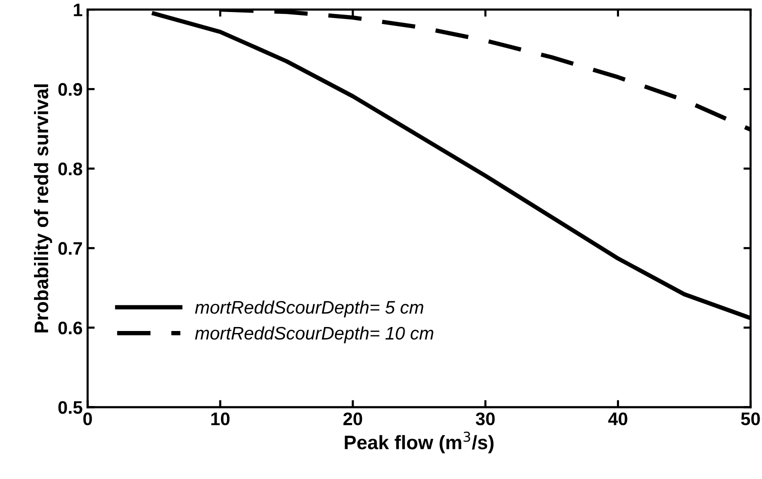  I want to click on x-tick-label: 0, so click(87, 419).